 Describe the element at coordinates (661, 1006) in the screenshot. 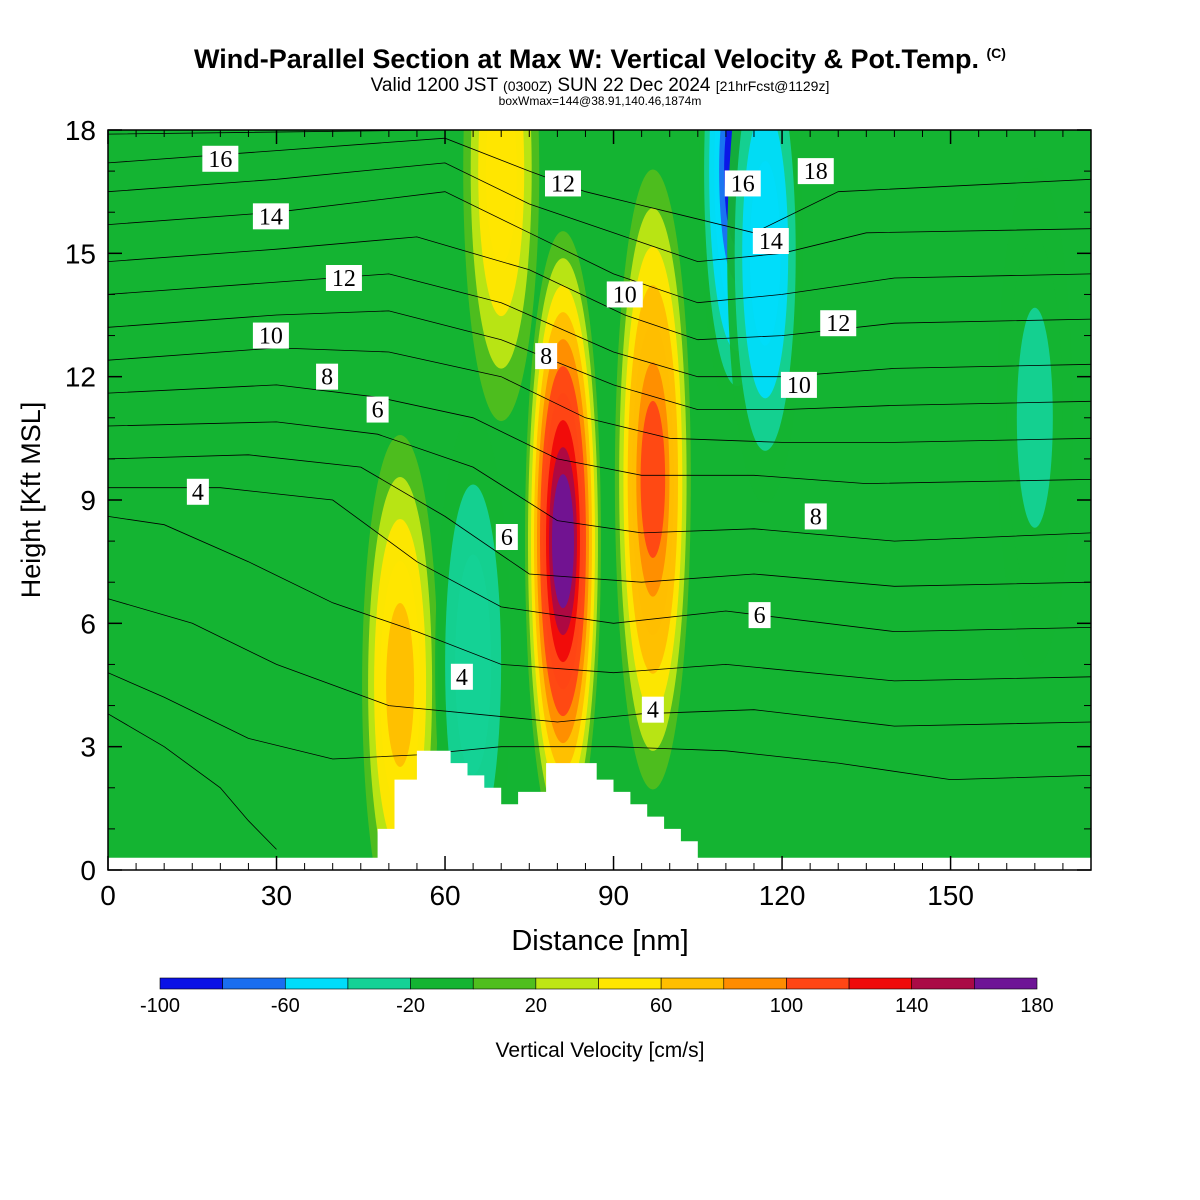

I see `colorbar-tick-label: 60` at that location.